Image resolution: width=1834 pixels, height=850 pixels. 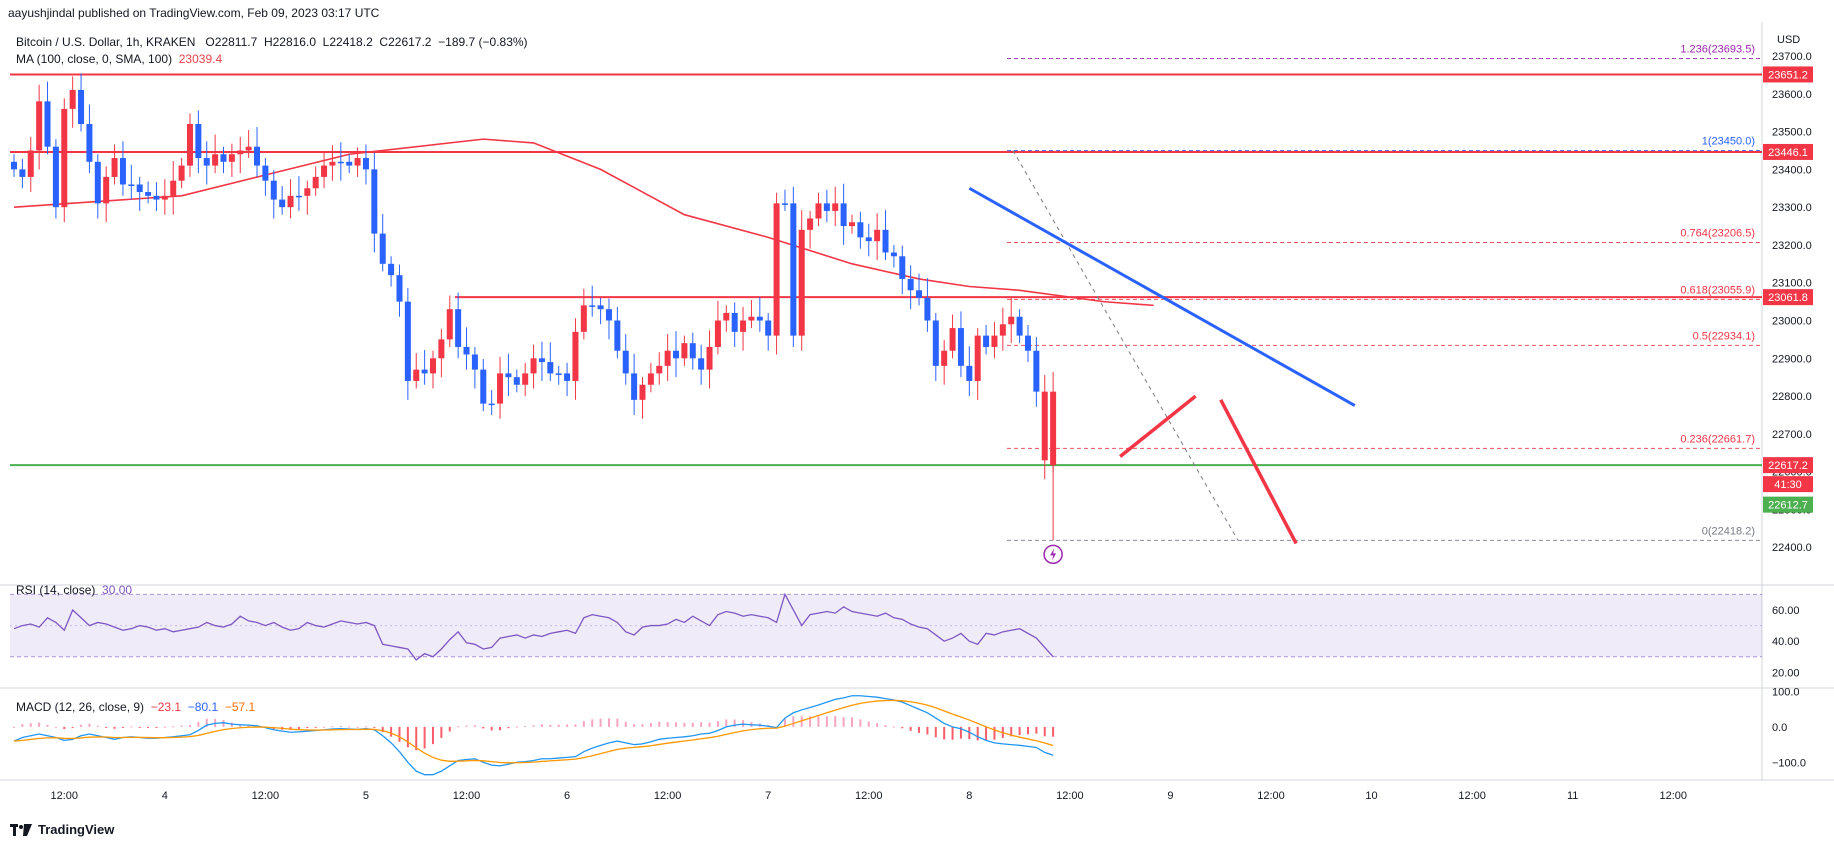 I want to click on macd-line-value: −80.1, so click(x=203, y=707).